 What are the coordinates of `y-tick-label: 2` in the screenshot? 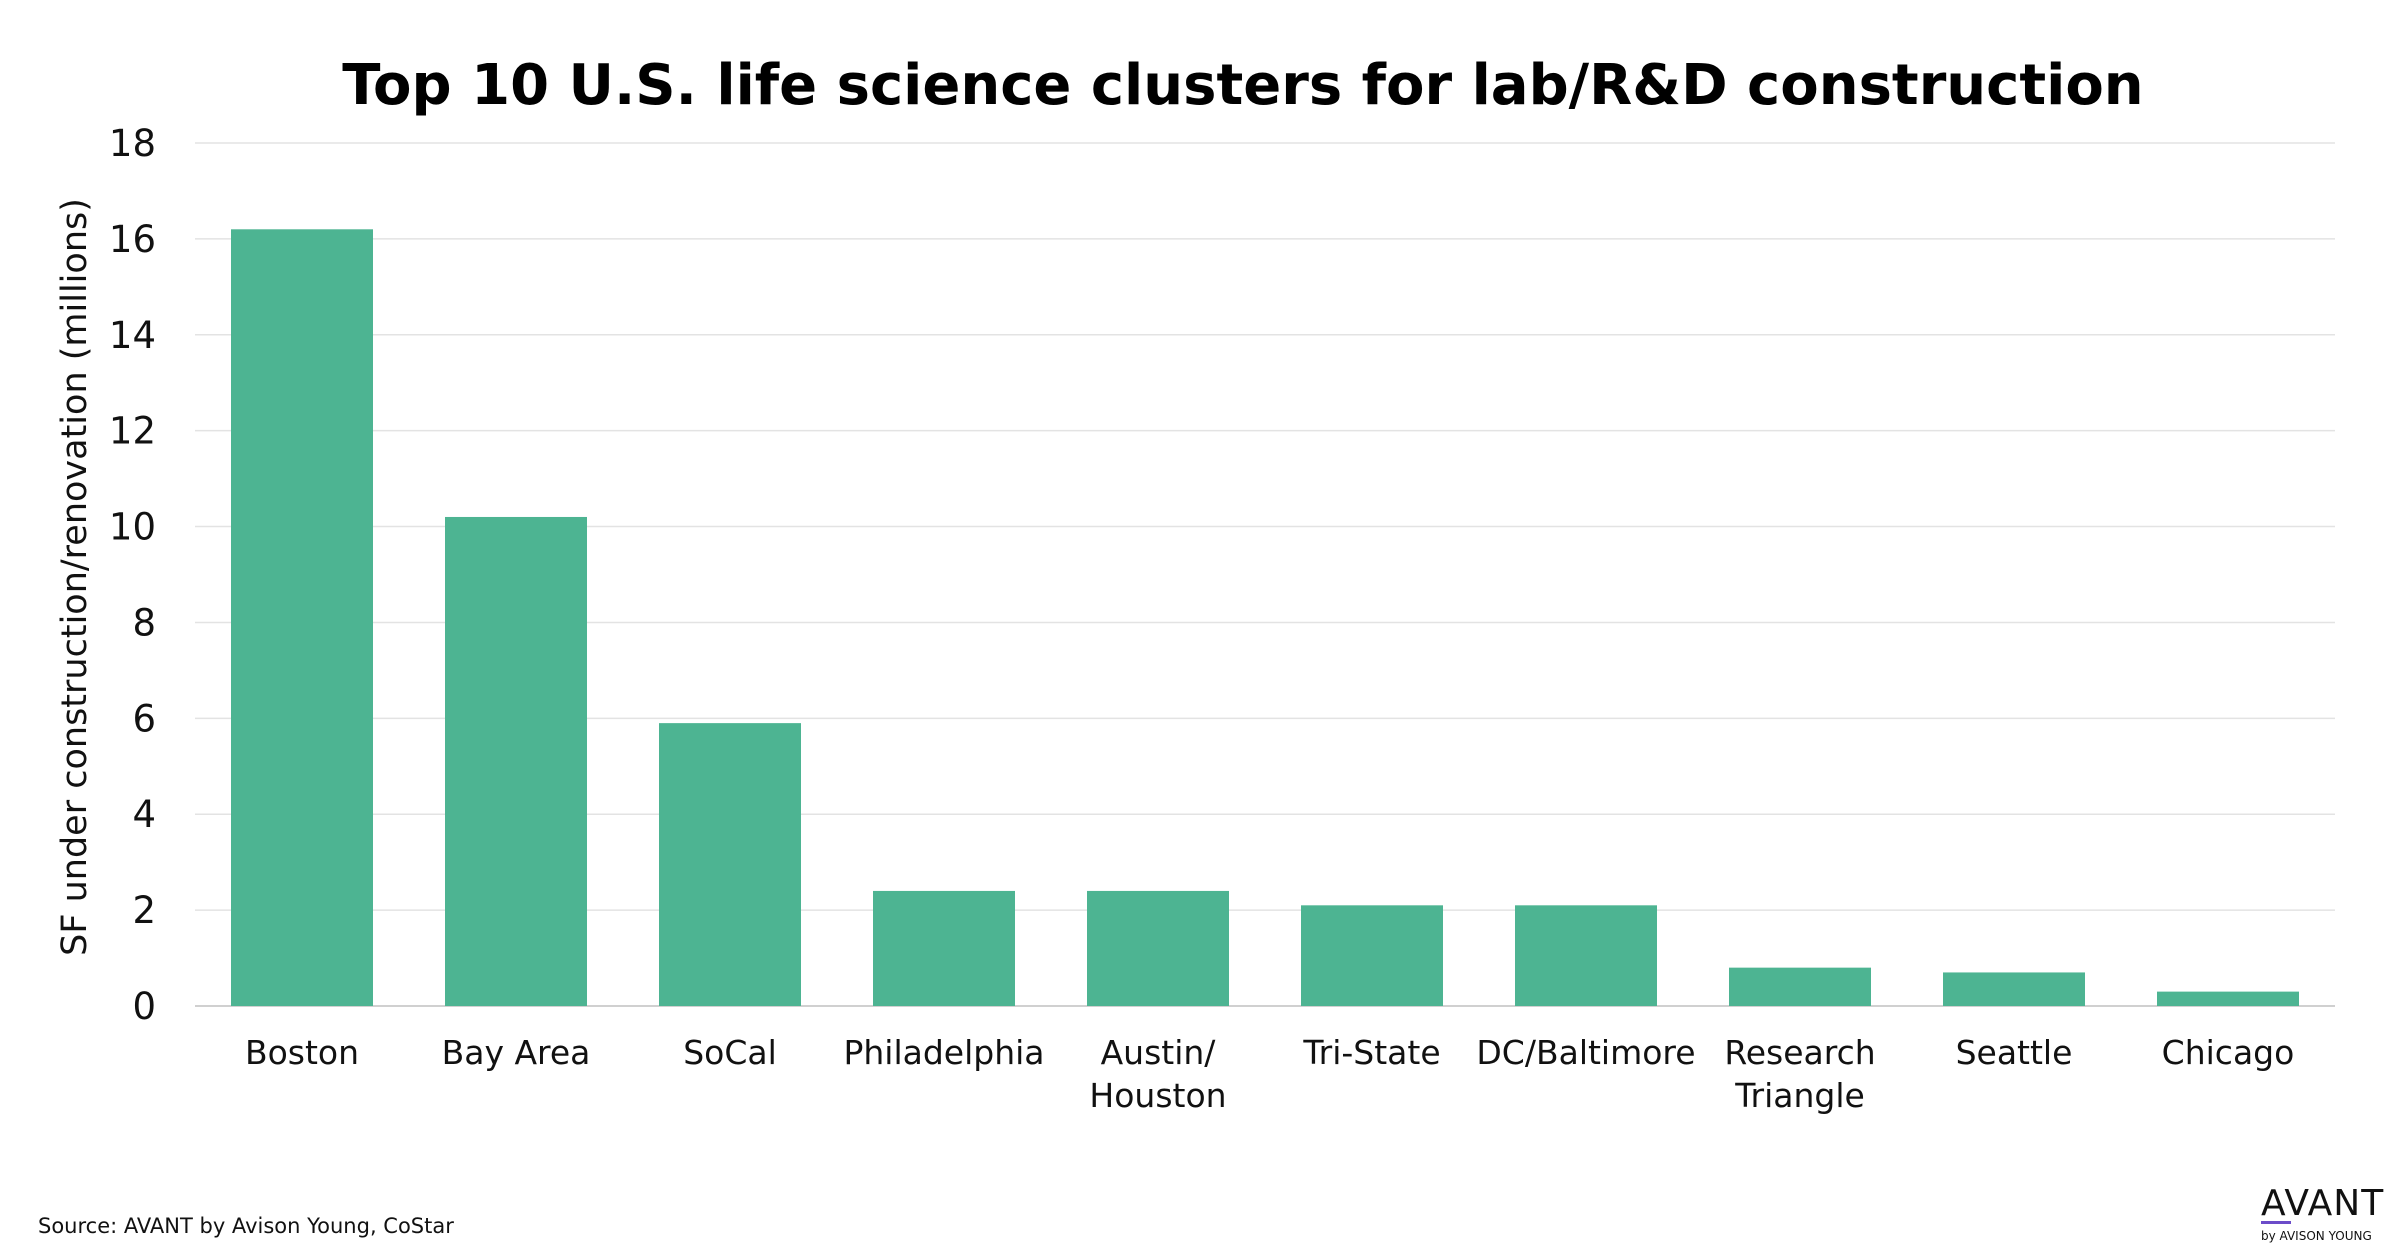 It's located at (144, 910).